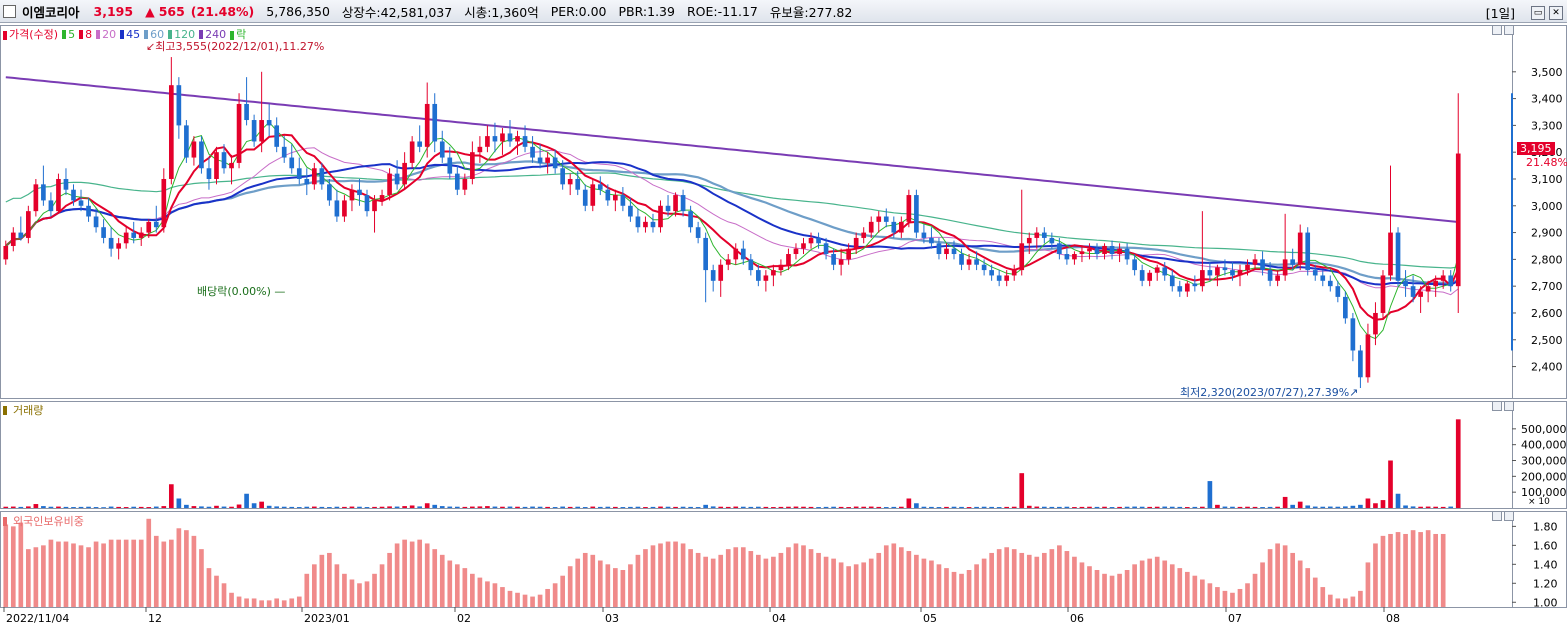 Image resolution: width=1567 pixels, height=630 pixels. Describe the element at coordinates (122, 34) in the screenshot. I see `legend-swatch` at that location.